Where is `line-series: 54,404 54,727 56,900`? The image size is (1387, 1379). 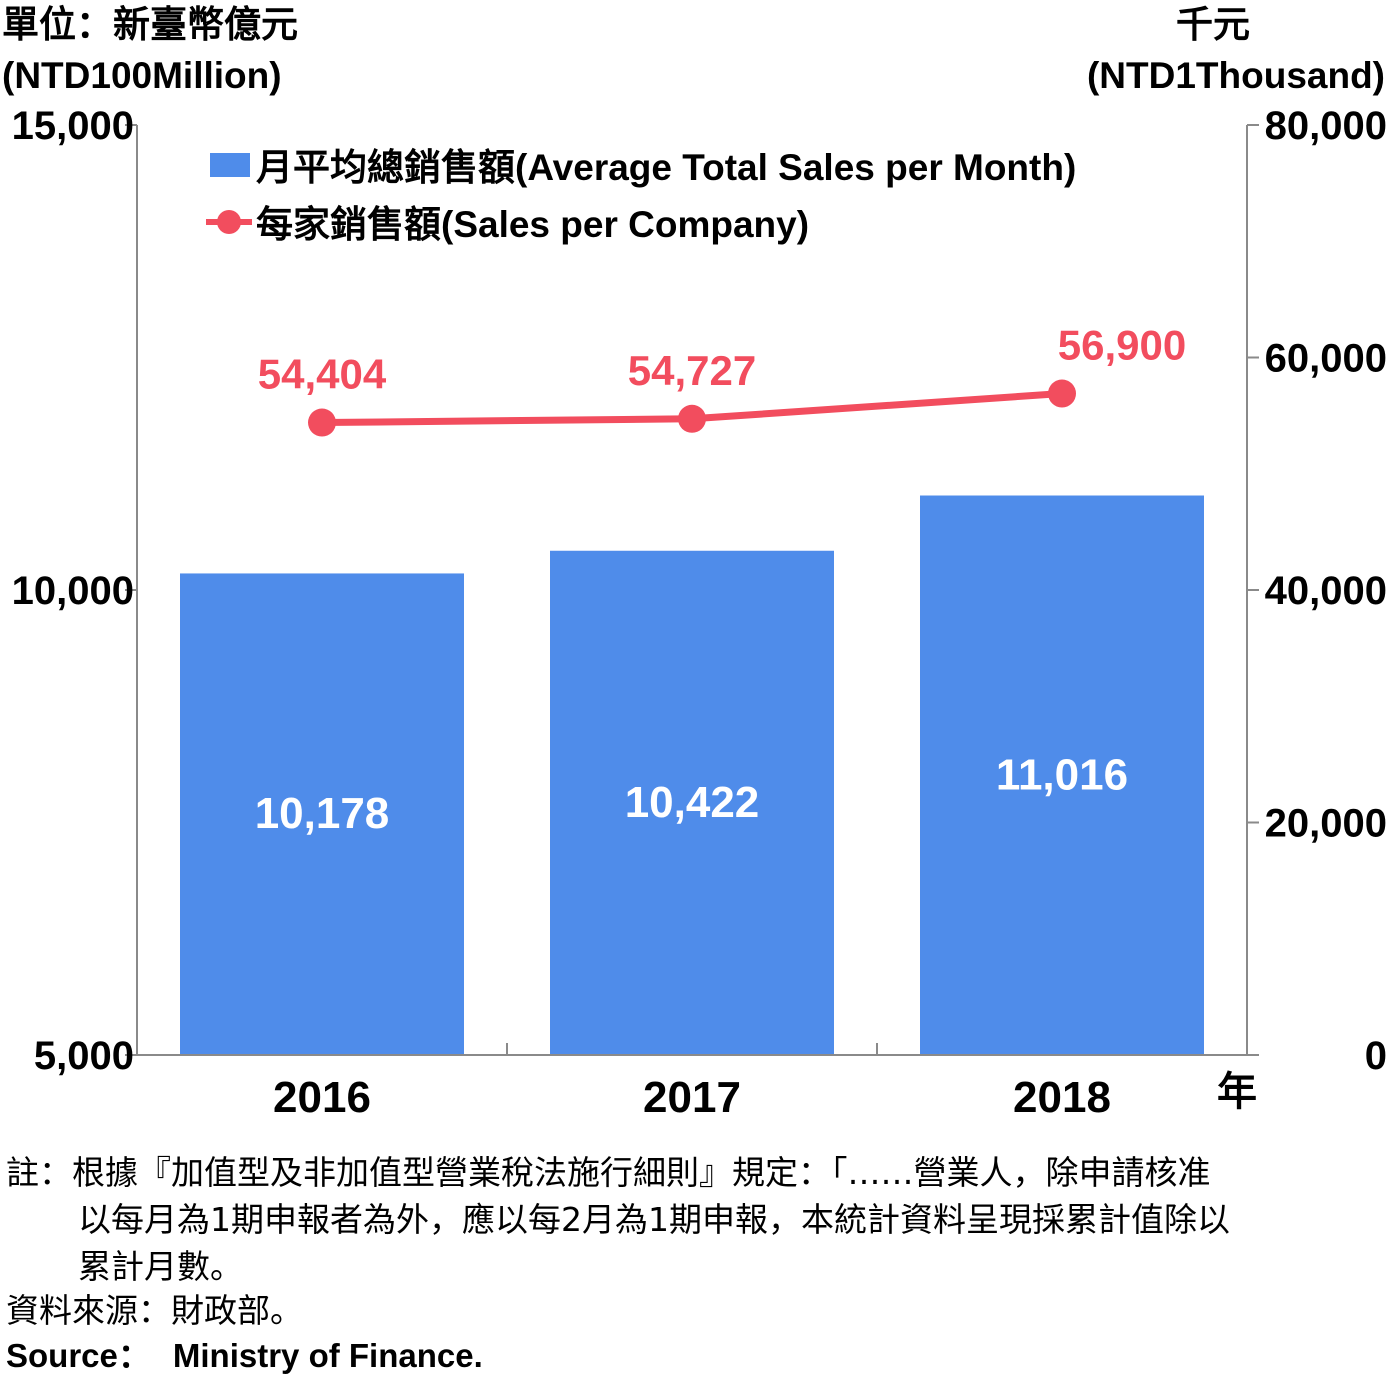 line-series: 54,404 54,727 56,900 is located at coordinates (722, 379).